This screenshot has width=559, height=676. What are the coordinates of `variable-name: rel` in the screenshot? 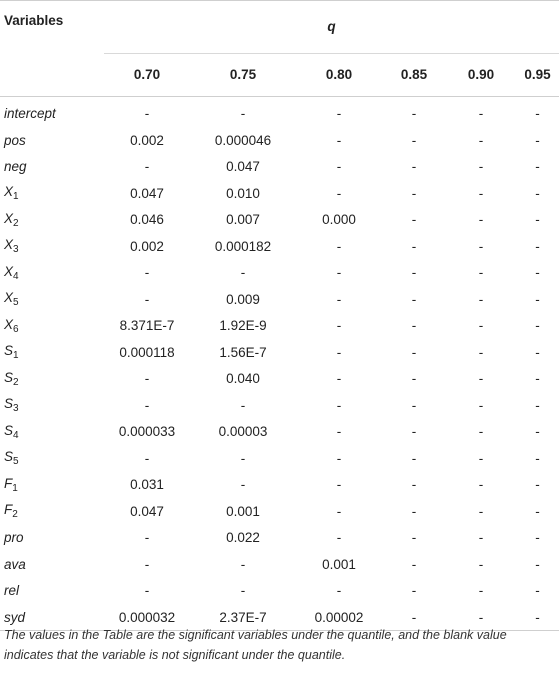 It's located at (52, 591).